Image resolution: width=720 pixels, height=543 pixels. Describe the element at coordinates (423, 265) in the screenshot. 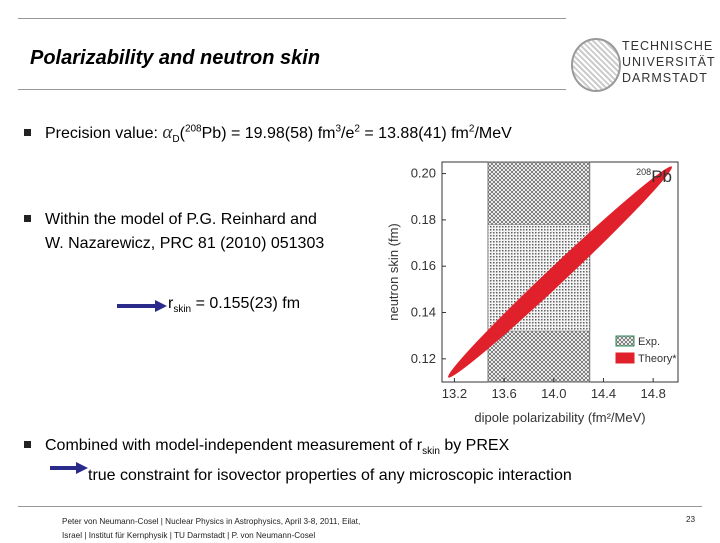

I see `y-tick-label: 0.16` at that location.